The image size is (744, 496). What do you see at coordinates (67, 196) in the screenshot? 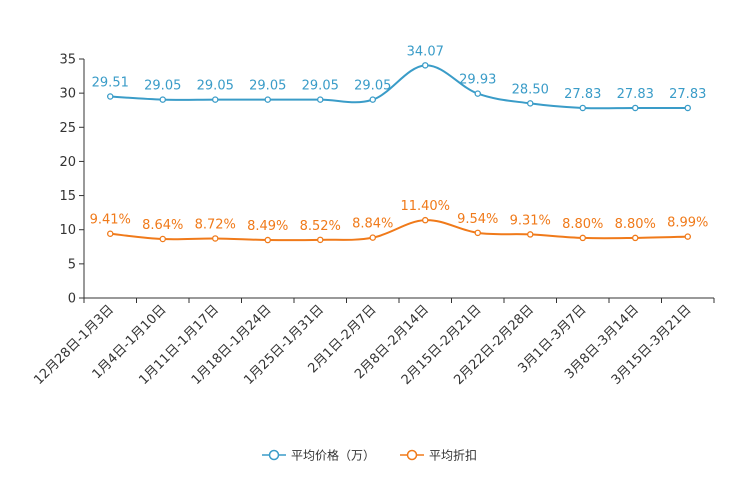
I see `y-tick-label: 15` at bounding box center [67, 196].